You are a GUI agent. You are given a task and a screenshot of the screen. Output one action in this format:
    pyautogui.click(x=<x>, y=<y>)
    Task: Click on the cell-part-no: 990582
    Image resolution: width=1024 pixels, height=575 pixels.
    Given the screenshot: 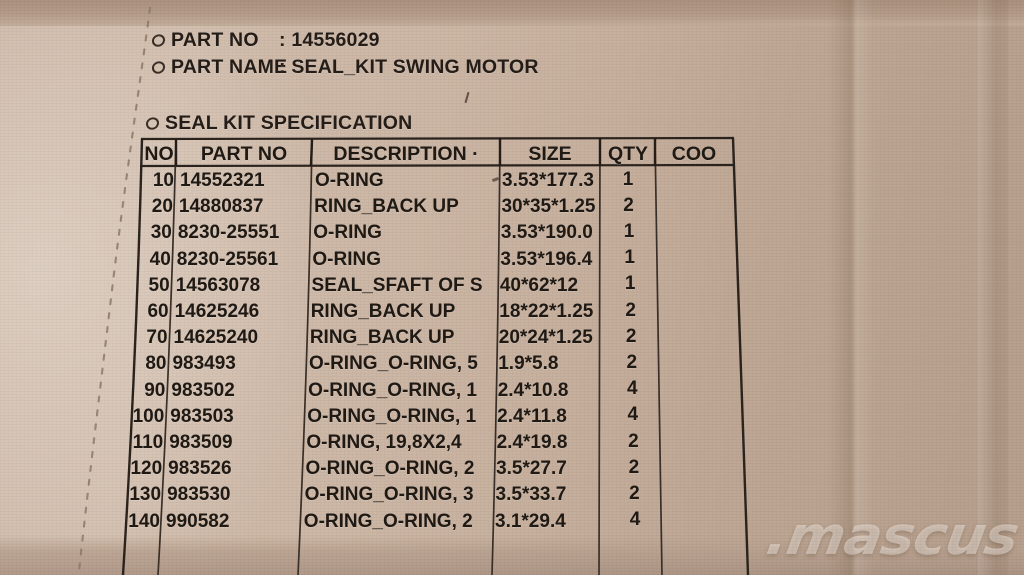 What is the action you would take?
    pyautogui.click(x=198, y=521)
    